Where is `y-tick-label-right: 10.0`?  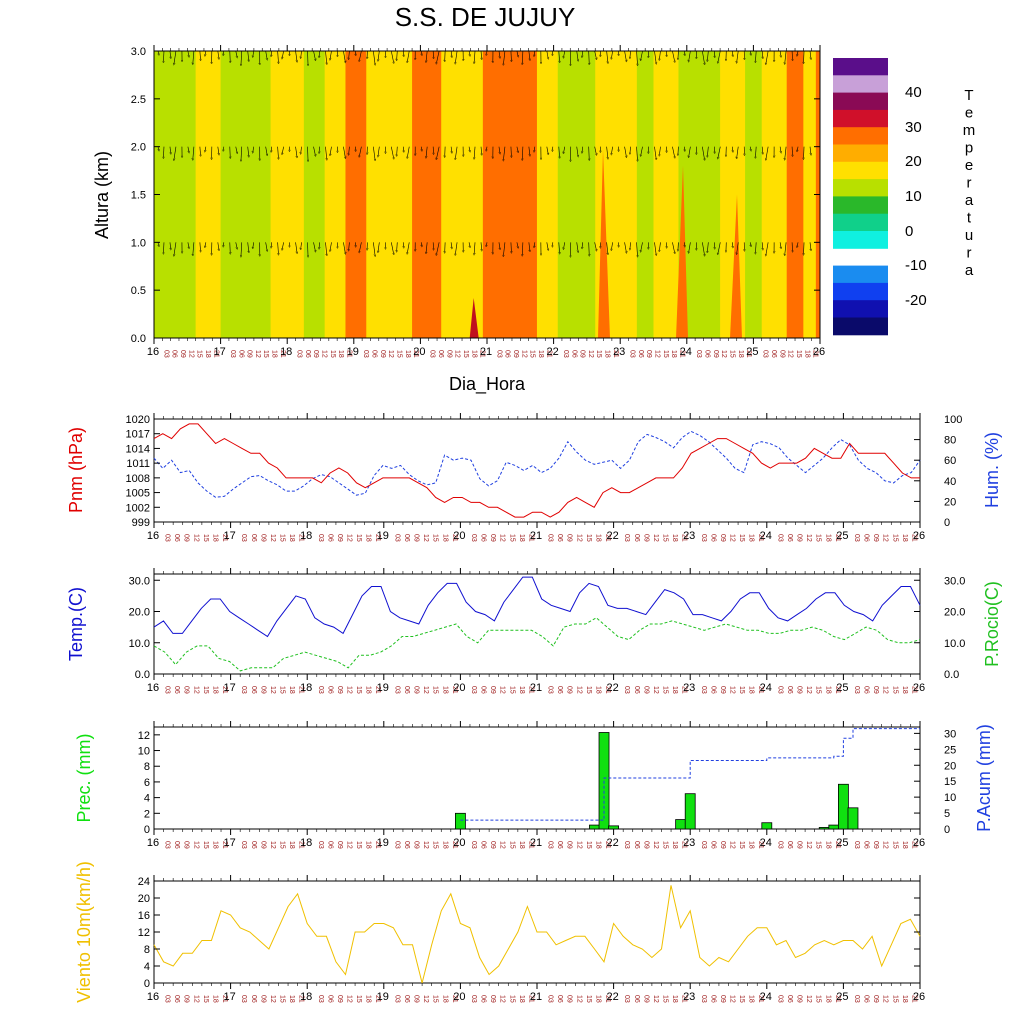
y-tick-label-right: 10.0 is located at coordinates (954, 644).